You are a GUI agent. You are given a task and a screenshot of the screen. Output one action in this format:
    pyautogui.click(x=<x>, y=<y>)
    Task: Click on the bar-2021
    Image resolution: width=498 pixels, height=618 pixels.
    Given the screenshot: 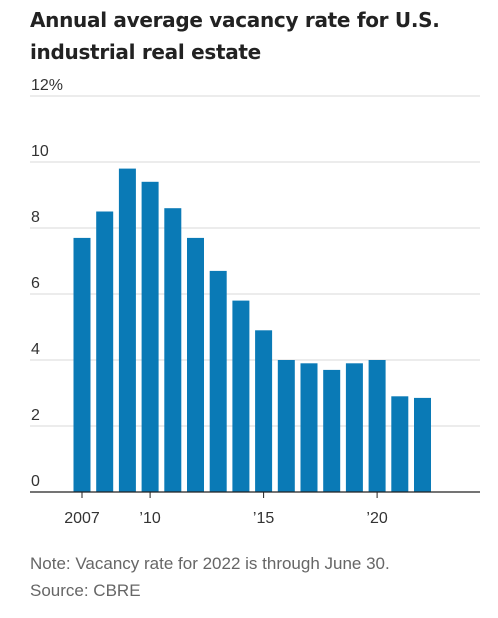 What is the action you would take?
    pyautogui.click(x=400, y=444)
    